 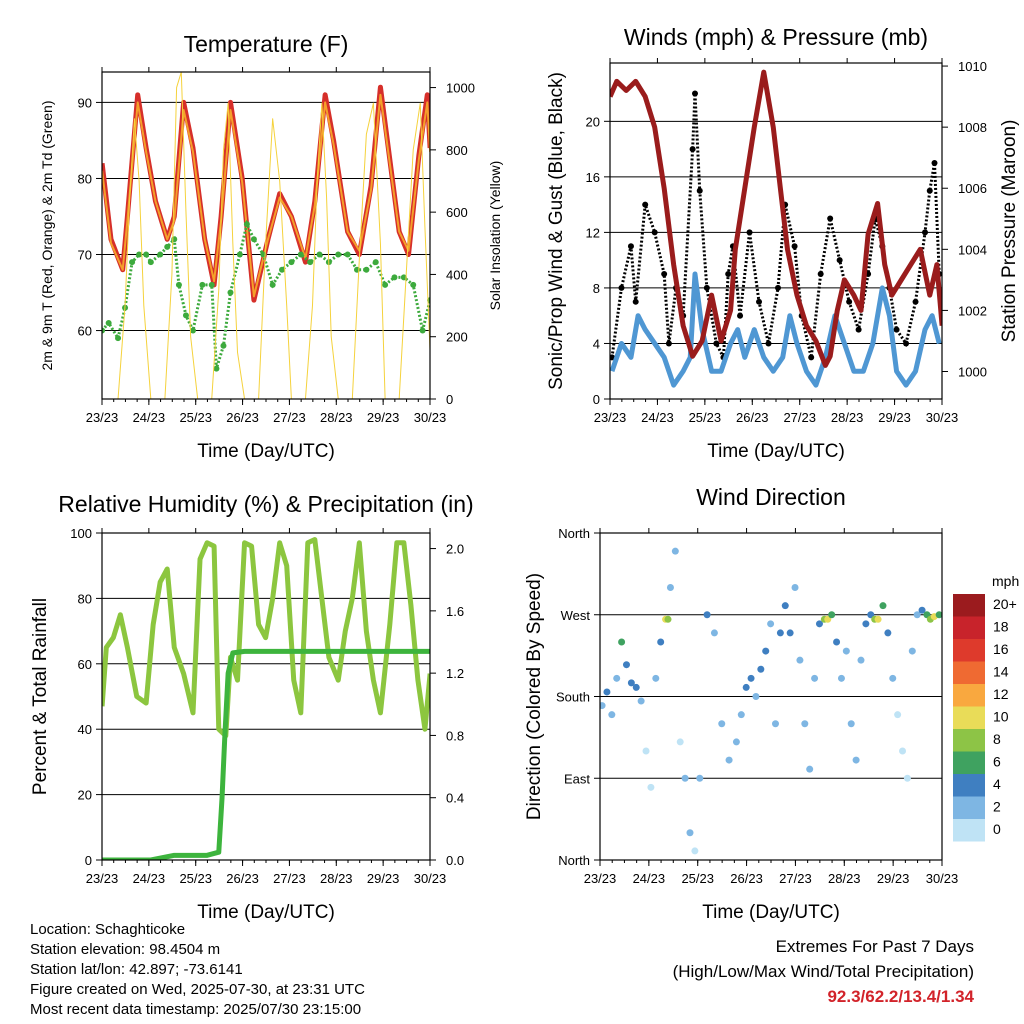 What do you see at coordinates (1001, 672) in the screenshot?
I see `colorbar-label: 14` at bounding box center [1001, 672].